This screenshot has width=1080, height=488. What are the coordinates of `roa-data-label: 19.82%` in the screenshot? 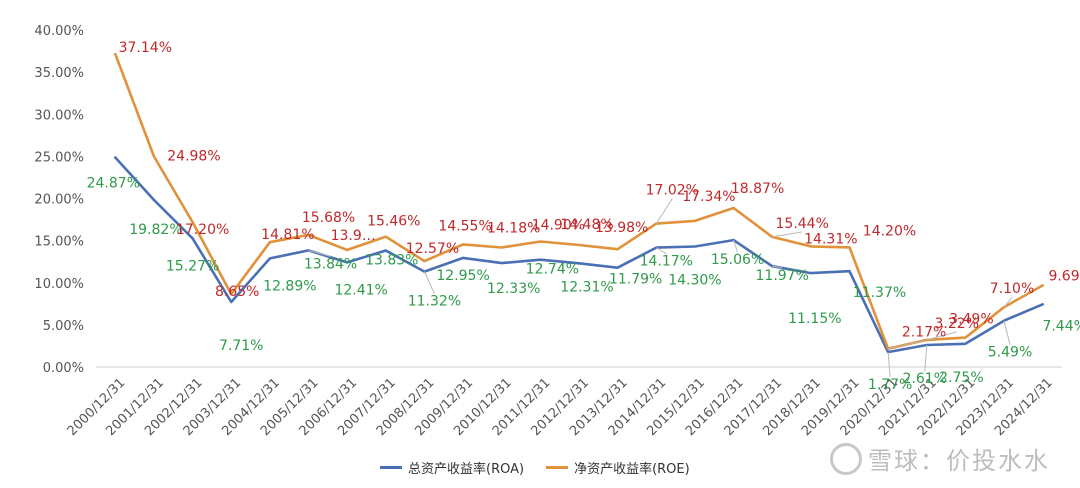 It's located at (155, 230).